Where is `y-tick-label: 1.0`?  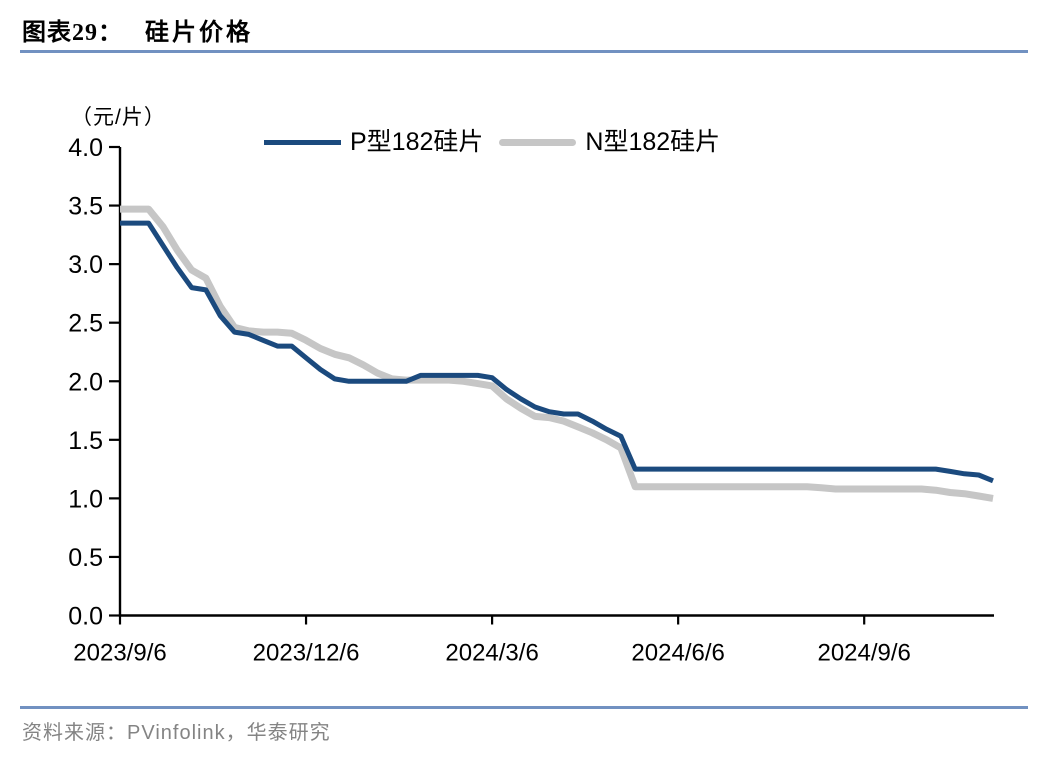
y-tick-label: 1.0 is located at coordinates (85, 499).